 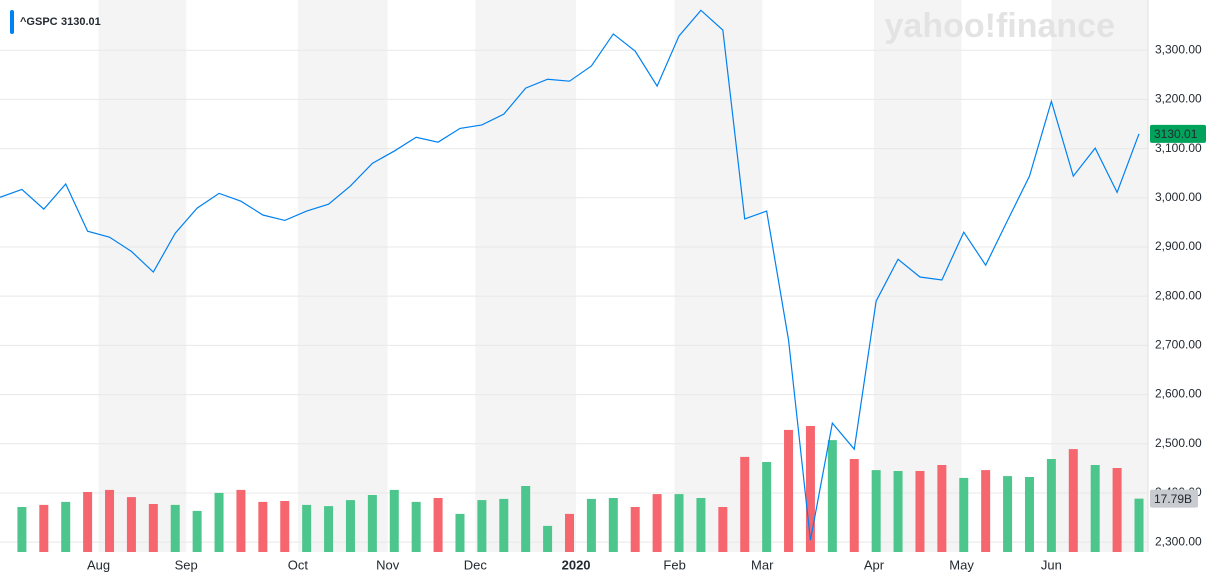 What do you see at coordinates (961, 564) in the screenshot?
I see `x-tick-label: May` at bounding box center [961, 564].